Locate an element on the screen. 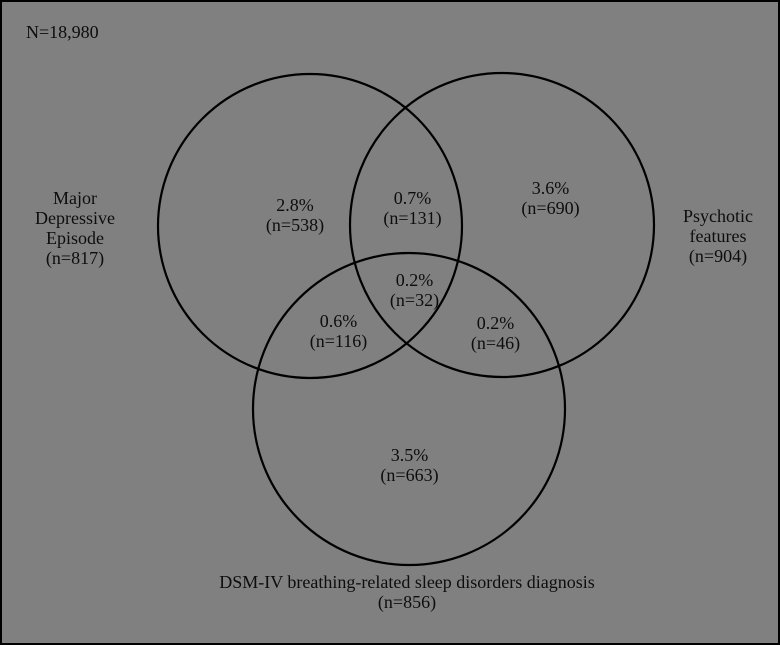 The height and width of the screenshot is (645, 780). set-n-label: (n=904) is located at coordinates (718, 256).